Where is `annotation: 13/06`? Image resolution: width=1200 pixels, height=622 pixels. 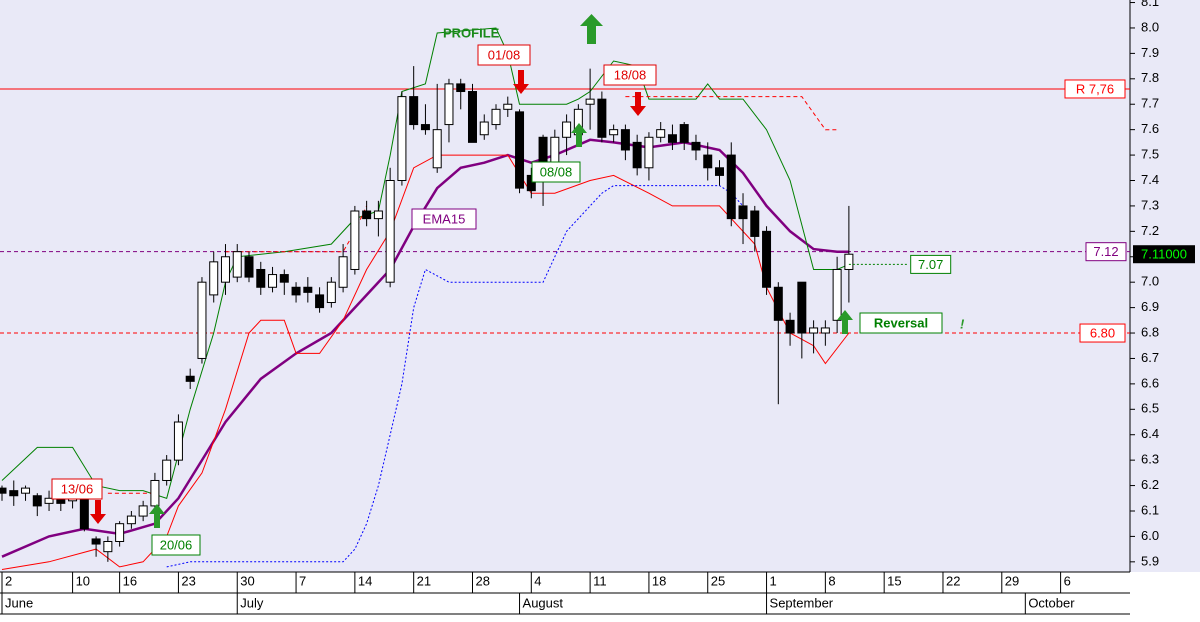 annotation: 13/06 is located at coordinates (77, 488).